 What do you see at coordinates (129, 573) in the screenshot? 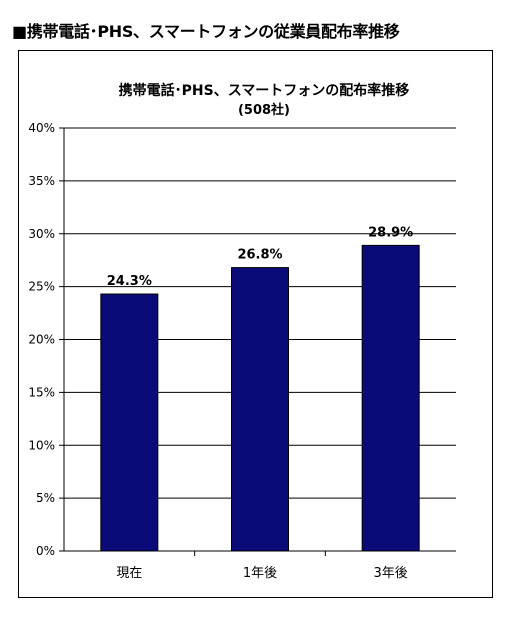
I see `x-tick-label: 現在` at bounding box center [129, 573].